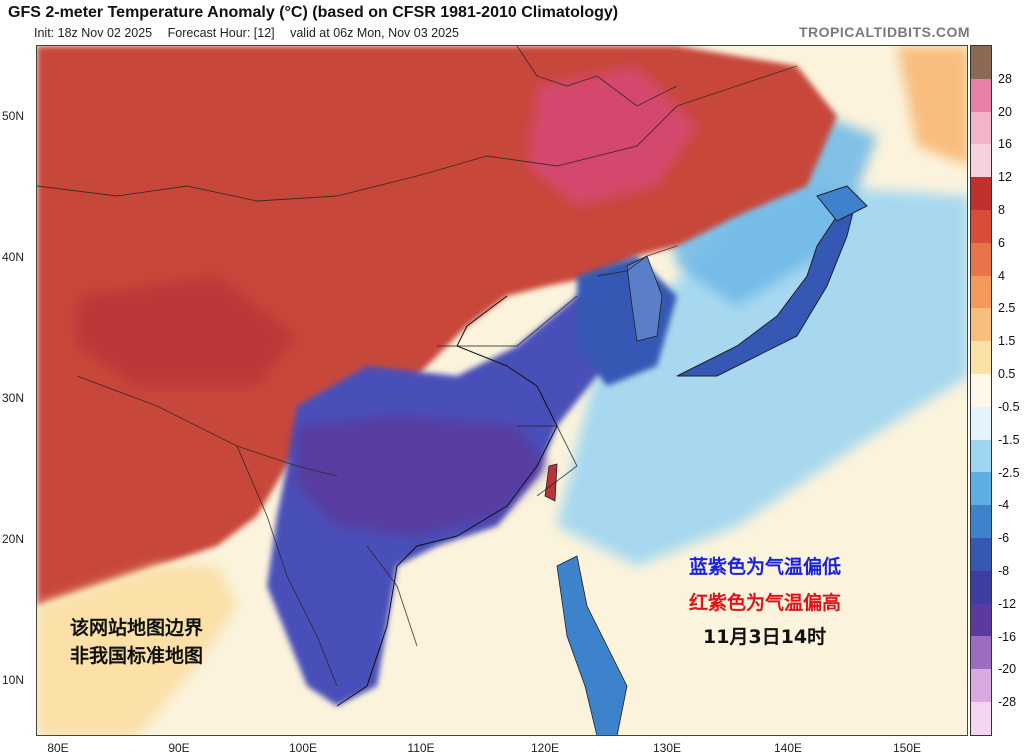 This screenshot has width=1024, height=756. What do you see at coordinates (884, 32) in the screenshot?
I see `site-brand: TROPICALTIDBITS.COM` at bounding box center [884, 32].